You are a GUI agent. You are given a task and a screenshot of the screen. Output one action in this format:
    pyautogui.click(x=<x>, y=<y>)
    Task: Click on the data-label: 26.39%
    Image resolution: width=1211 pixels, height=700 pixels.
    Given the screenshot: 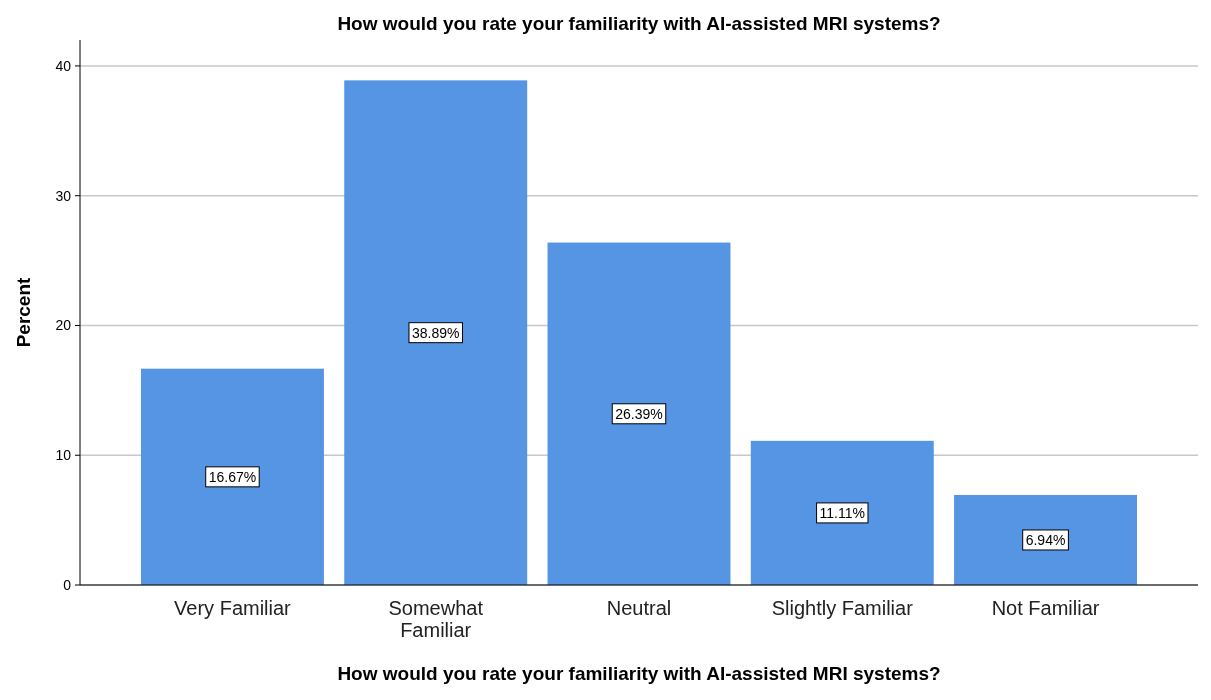 What is the action you would take?
    pyautogui.click(x=639, y=413)
    